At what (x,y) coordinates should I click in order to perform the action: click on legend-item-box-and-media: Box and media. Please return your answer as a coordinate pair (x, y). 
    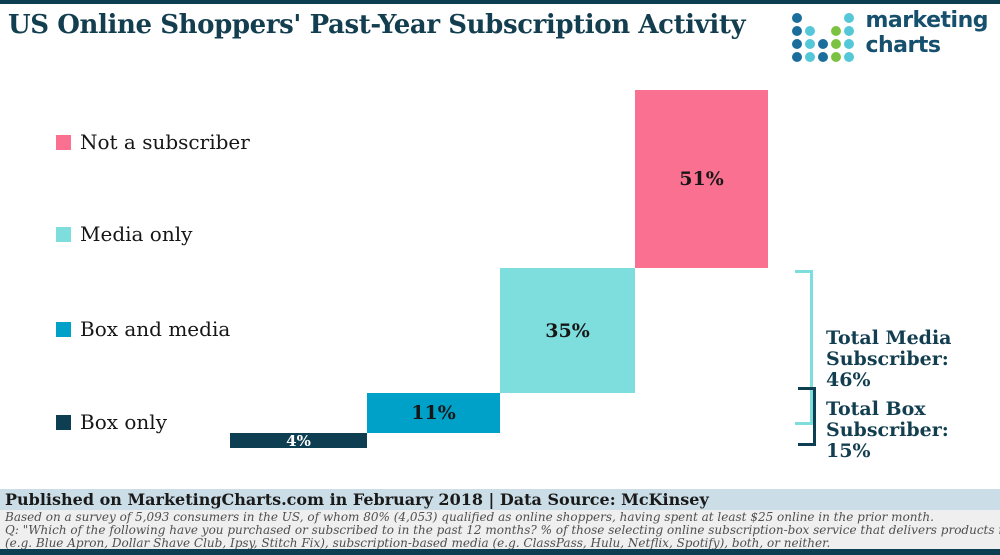
    Looking at the image, I should click on (143, 329).